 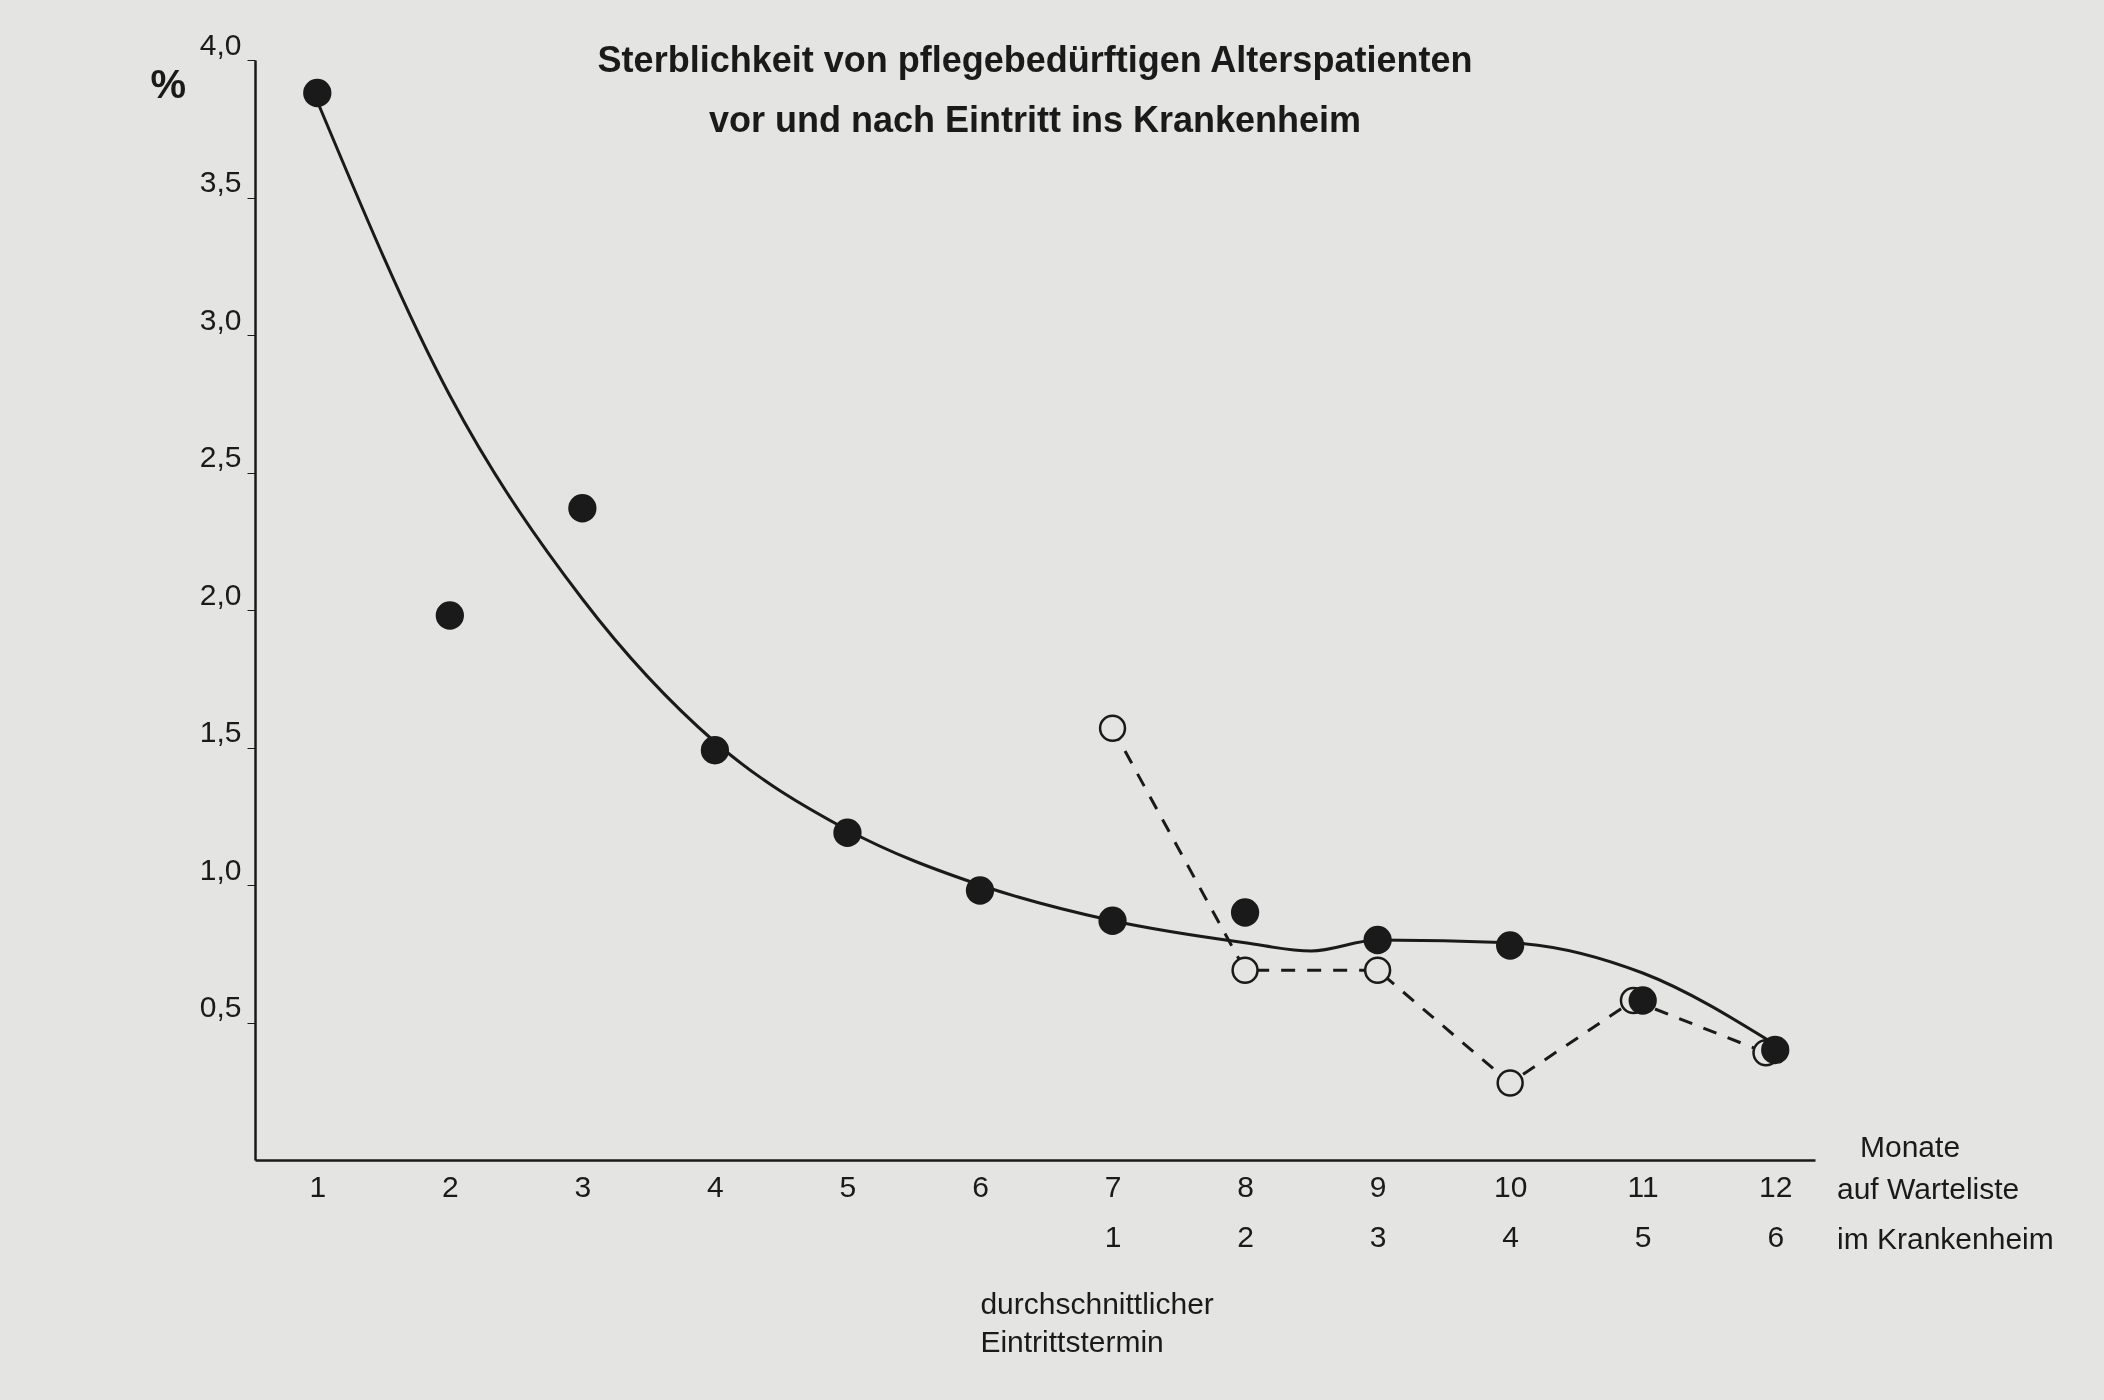 What do you see at coordinates (318, 1186) in the screenshot?
I see `x-tick-label: 1` at bounding box center [318, 1186].